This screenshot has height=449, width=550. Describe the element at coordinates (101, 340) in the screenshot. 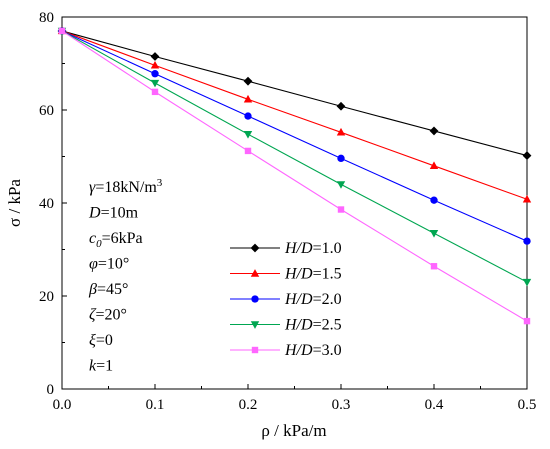

I see `param-xi: ξ=0` at that location.